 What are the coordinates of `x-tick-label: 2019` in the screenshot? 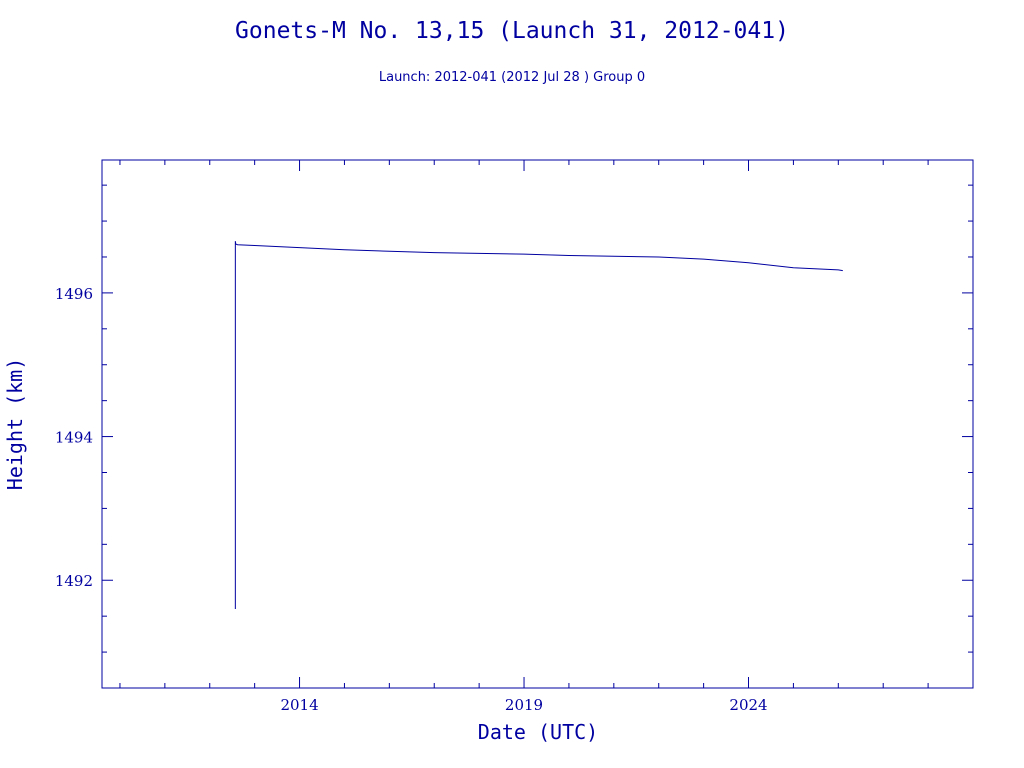 It's located at (524, 705).